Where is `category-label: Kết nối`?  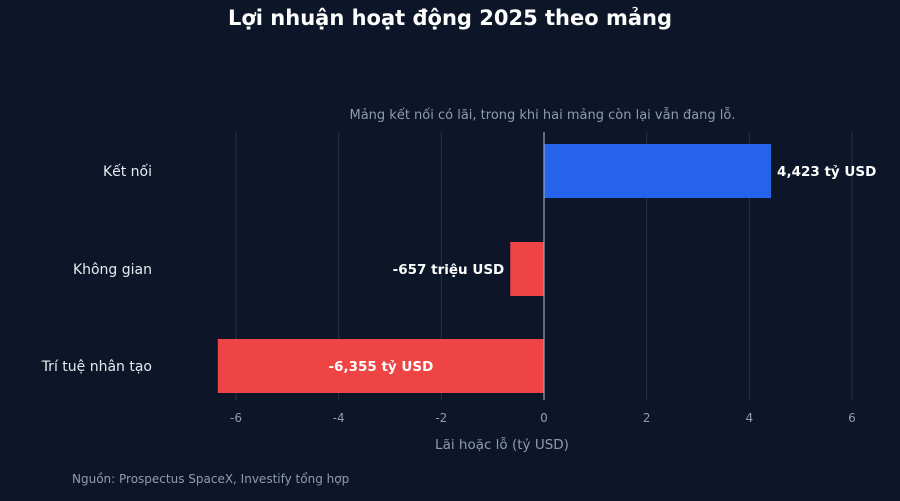
category-label: Kết nối is located at coordinates (127, 171).